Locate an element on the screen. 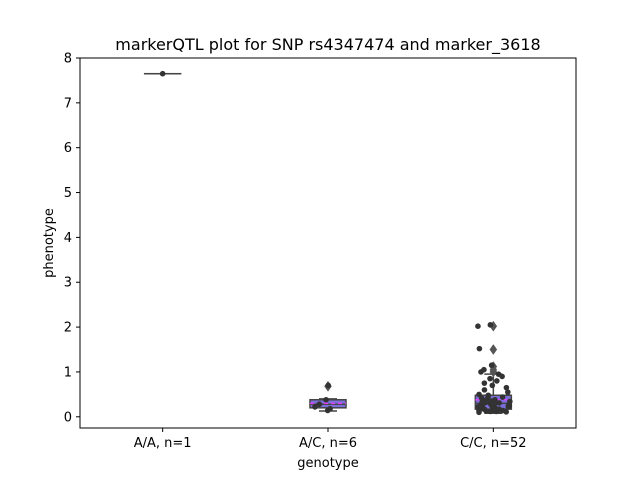 The height and width of the screenshot is (480, 640). y-tick-label: 5 is located at coordinates (68, 193).